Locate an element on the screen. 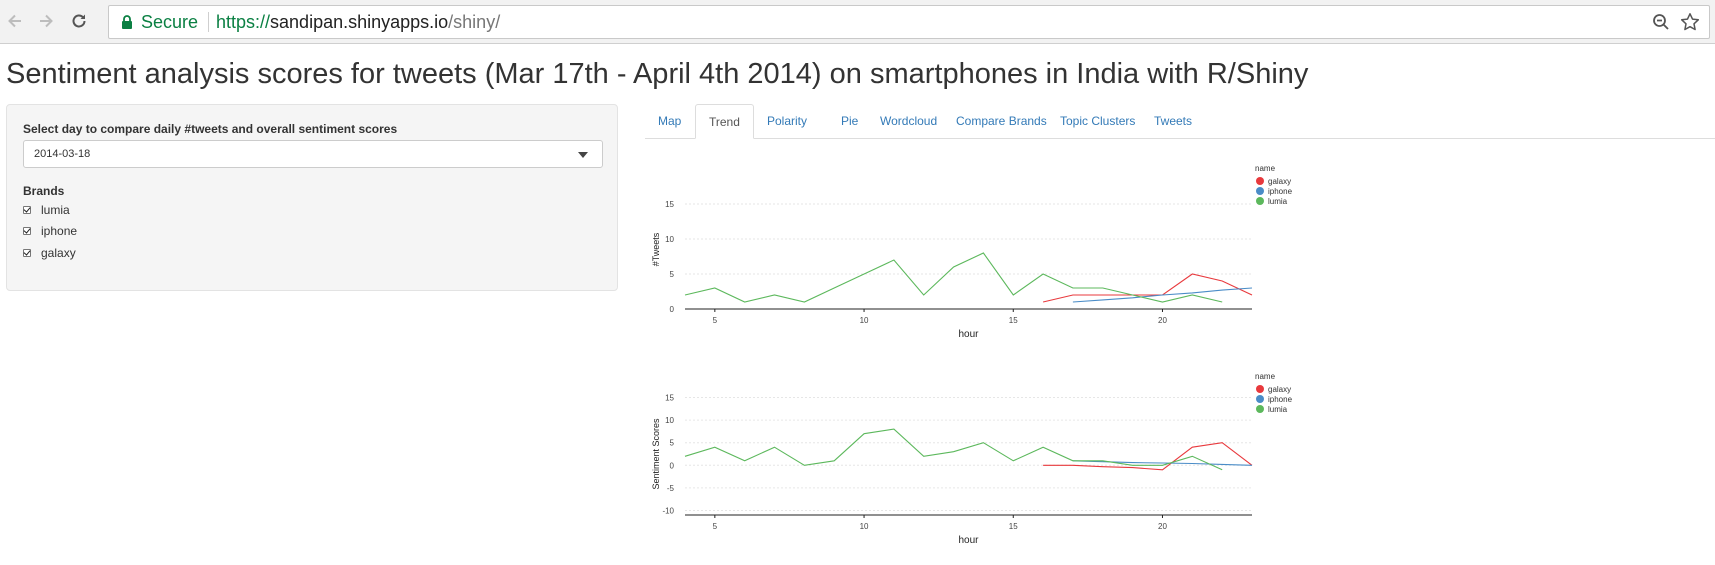 This screenshot has height=565, width=1715. y-tick-label: -5 is located at coordinates (671, 488).